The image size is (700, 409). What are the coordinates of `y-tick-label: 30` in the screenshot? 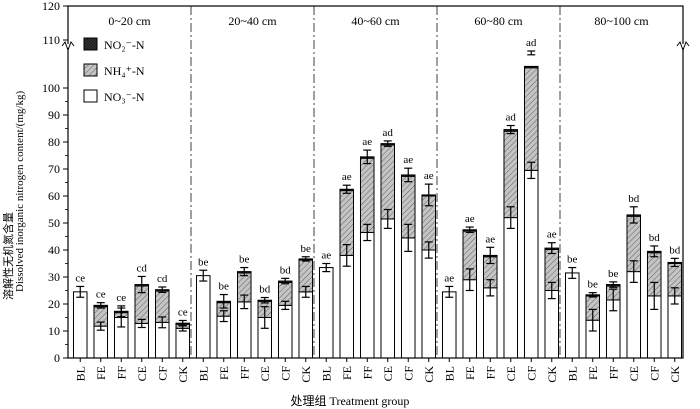 It's located at (54, 277).